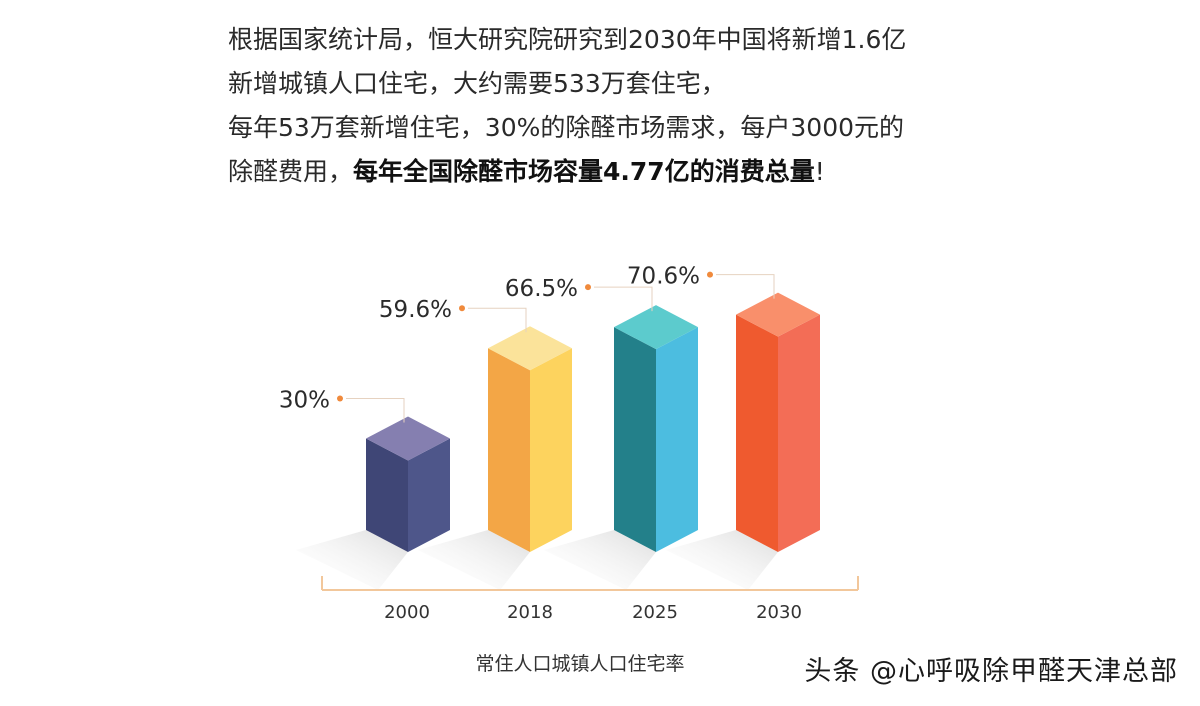 Image resolution: width=1200 pixels, height=706 pixels. I want to click on intro-line-4-end: !, so click(819, 171).